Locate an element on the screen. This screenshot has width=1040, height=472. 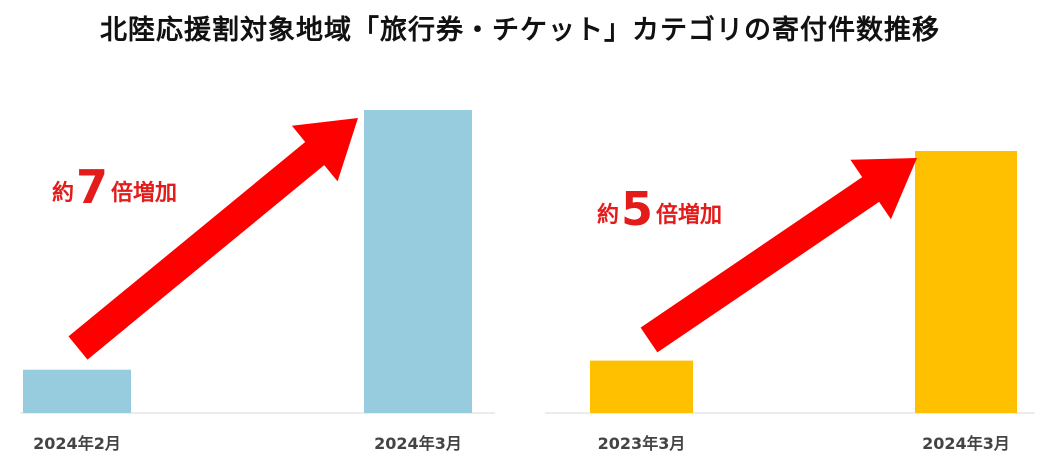
x-tick-label: 2023年3月 is located at coordinates (642, 443).